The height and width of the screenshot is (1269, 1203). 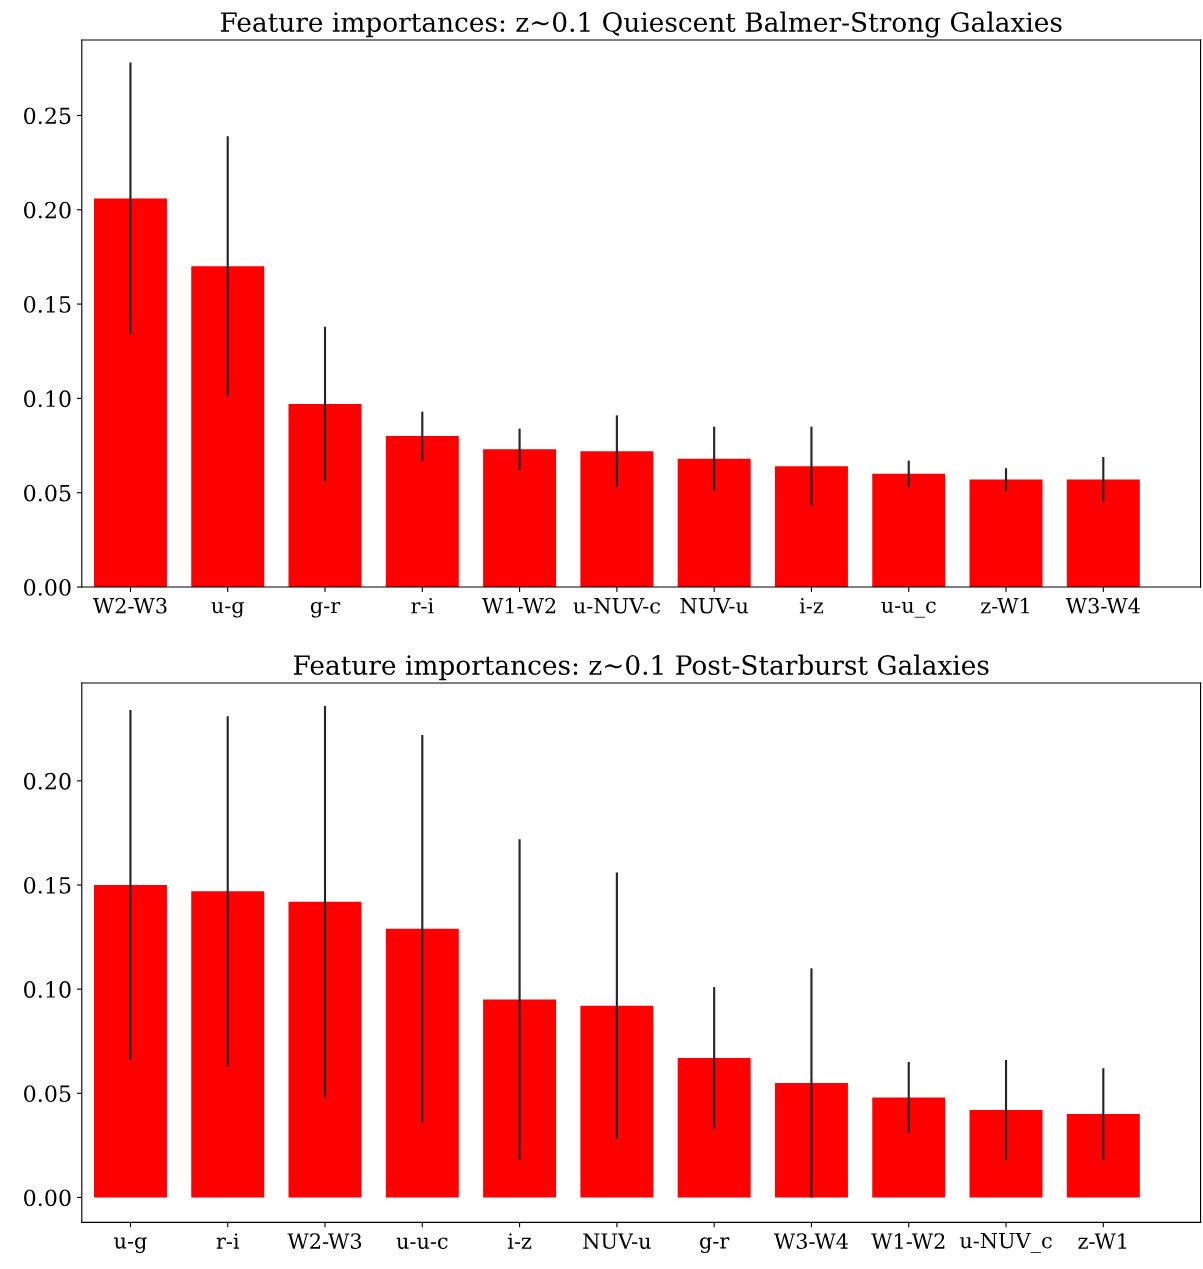 I want to click on chart-title: Feature importances: z~0.1 Quiescent Balmer-Strong Galaxies, so click(x=641, y=24).